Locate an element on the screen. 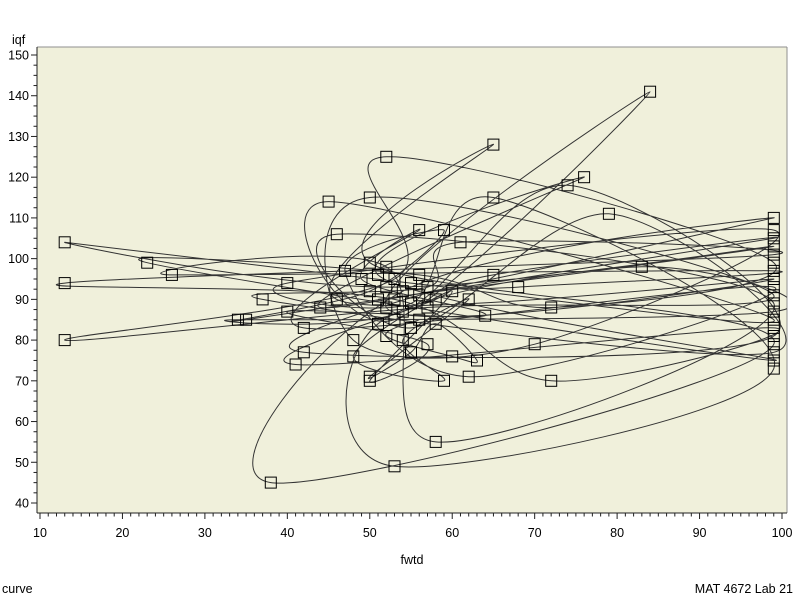 This screenshot has height=600, width=800. x-tick-label: 100 is located at coordinates (782, 533).